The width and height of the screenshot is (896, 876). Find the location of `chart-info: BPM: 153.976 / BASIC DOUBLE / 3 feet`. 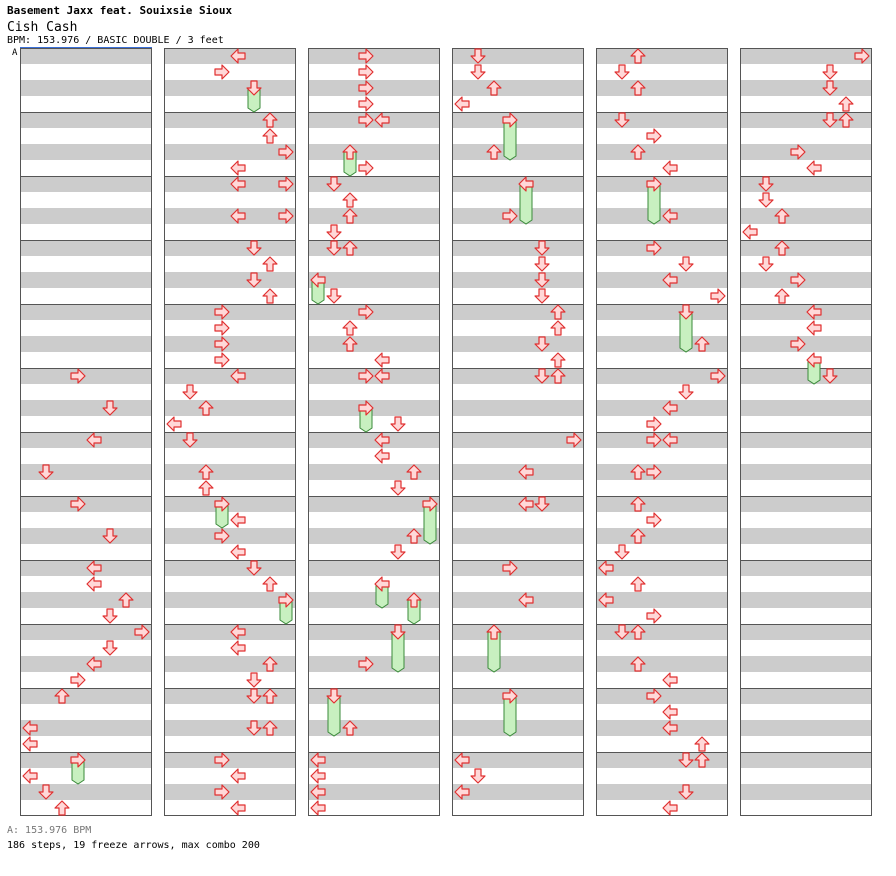

chart-info: BPM: 153.976 / BASIC DOUBLE / 3 feet is located at coordinates (115, 40).